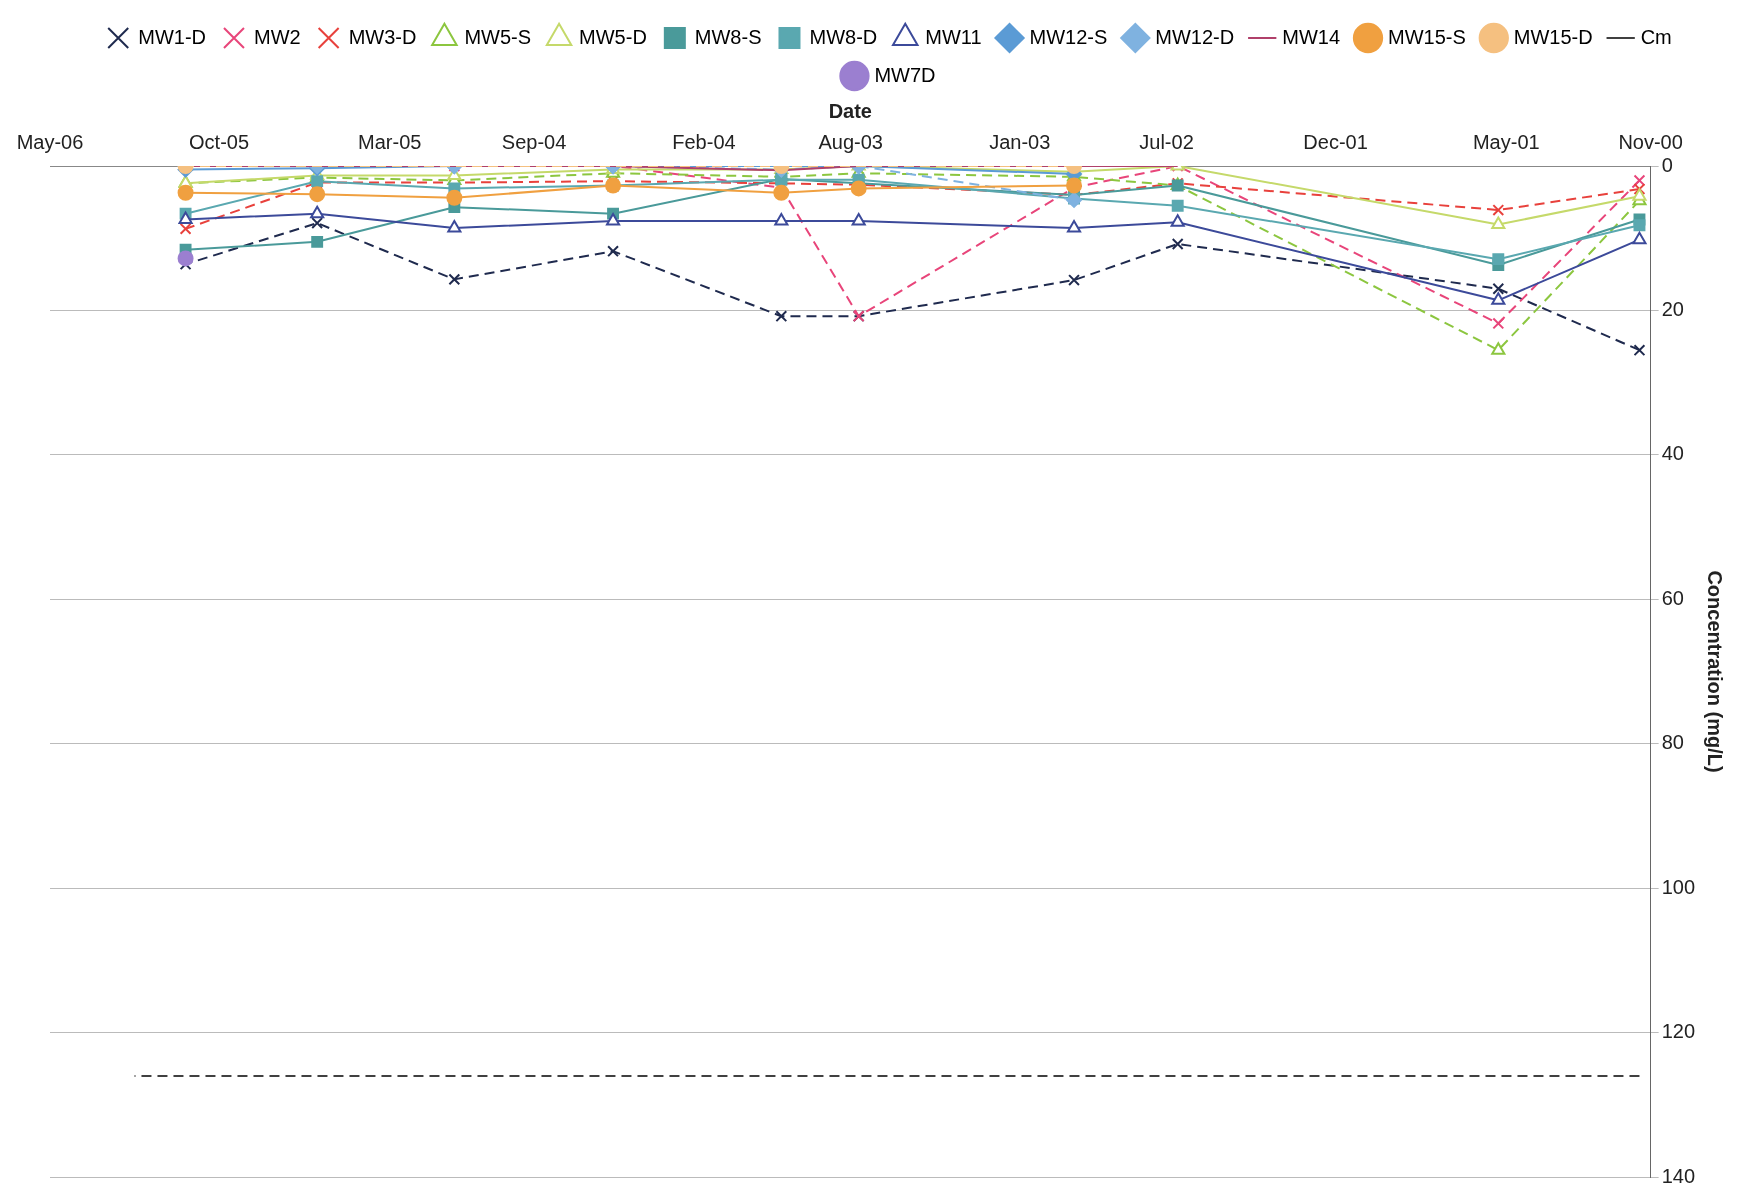 The height and width of the screenshot is (1197, 1750). Describe the element at coordinates (1667, 164) in the screenshot. I see `y-tick-label: 0` at that location.